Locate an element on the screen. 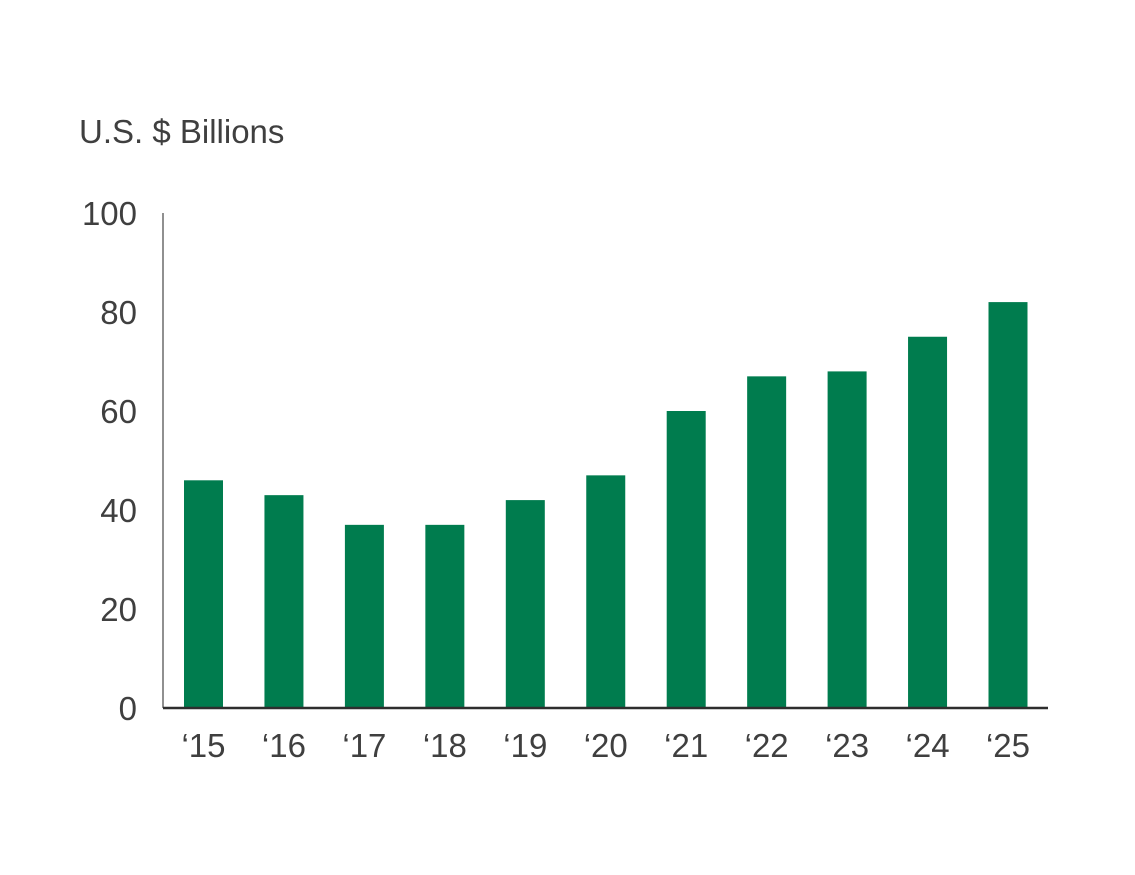  x-tick-label: ‘15 is located at coordinates (203, 745).